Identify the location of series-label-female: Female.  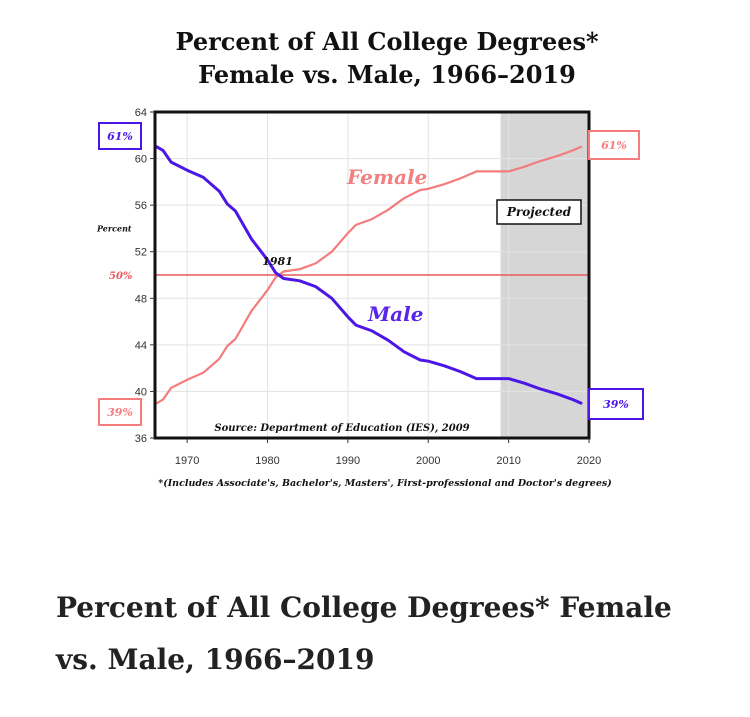
(386, 177).